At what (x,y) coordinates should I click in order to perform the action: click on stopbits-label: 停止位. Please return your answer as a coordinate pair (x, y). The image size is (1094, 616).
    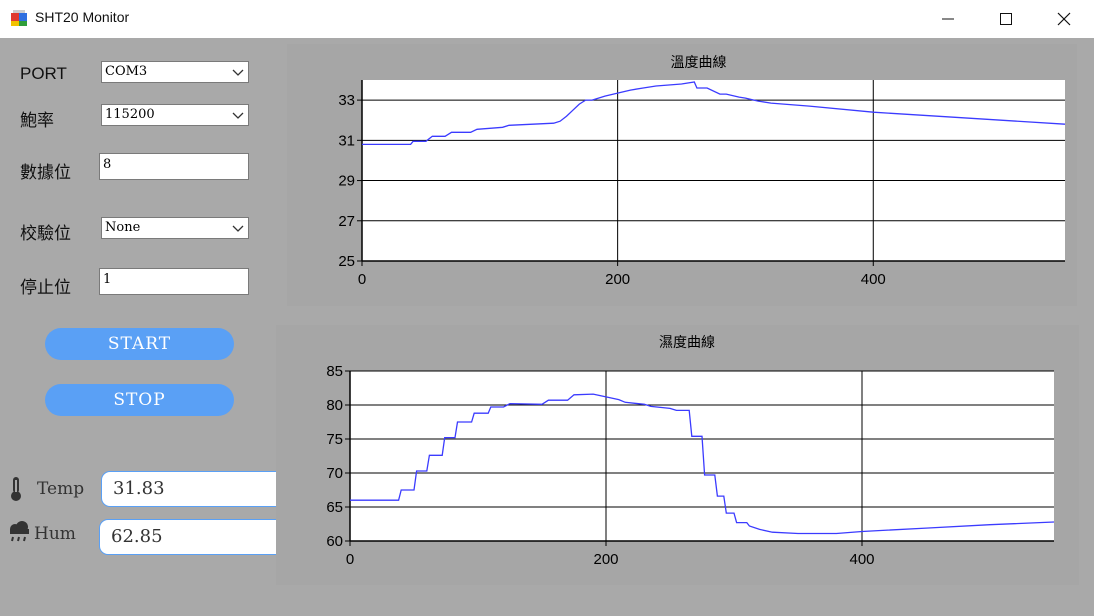
    Looking at the image, I should click on (45, 288).